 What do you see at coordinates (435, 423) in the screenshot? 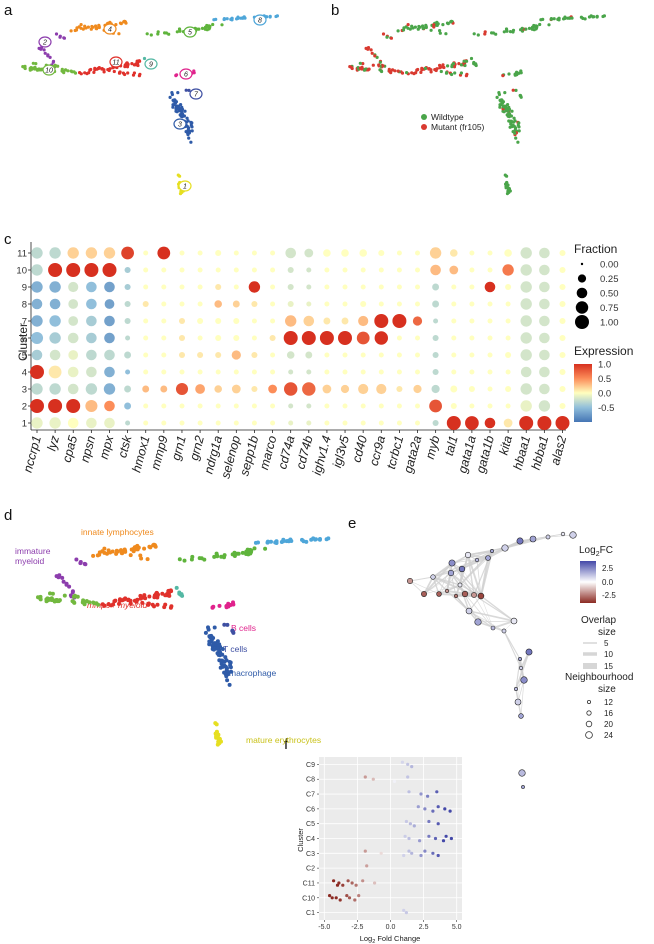
I see `dot-1-myb` at bounding box center [435, 423].